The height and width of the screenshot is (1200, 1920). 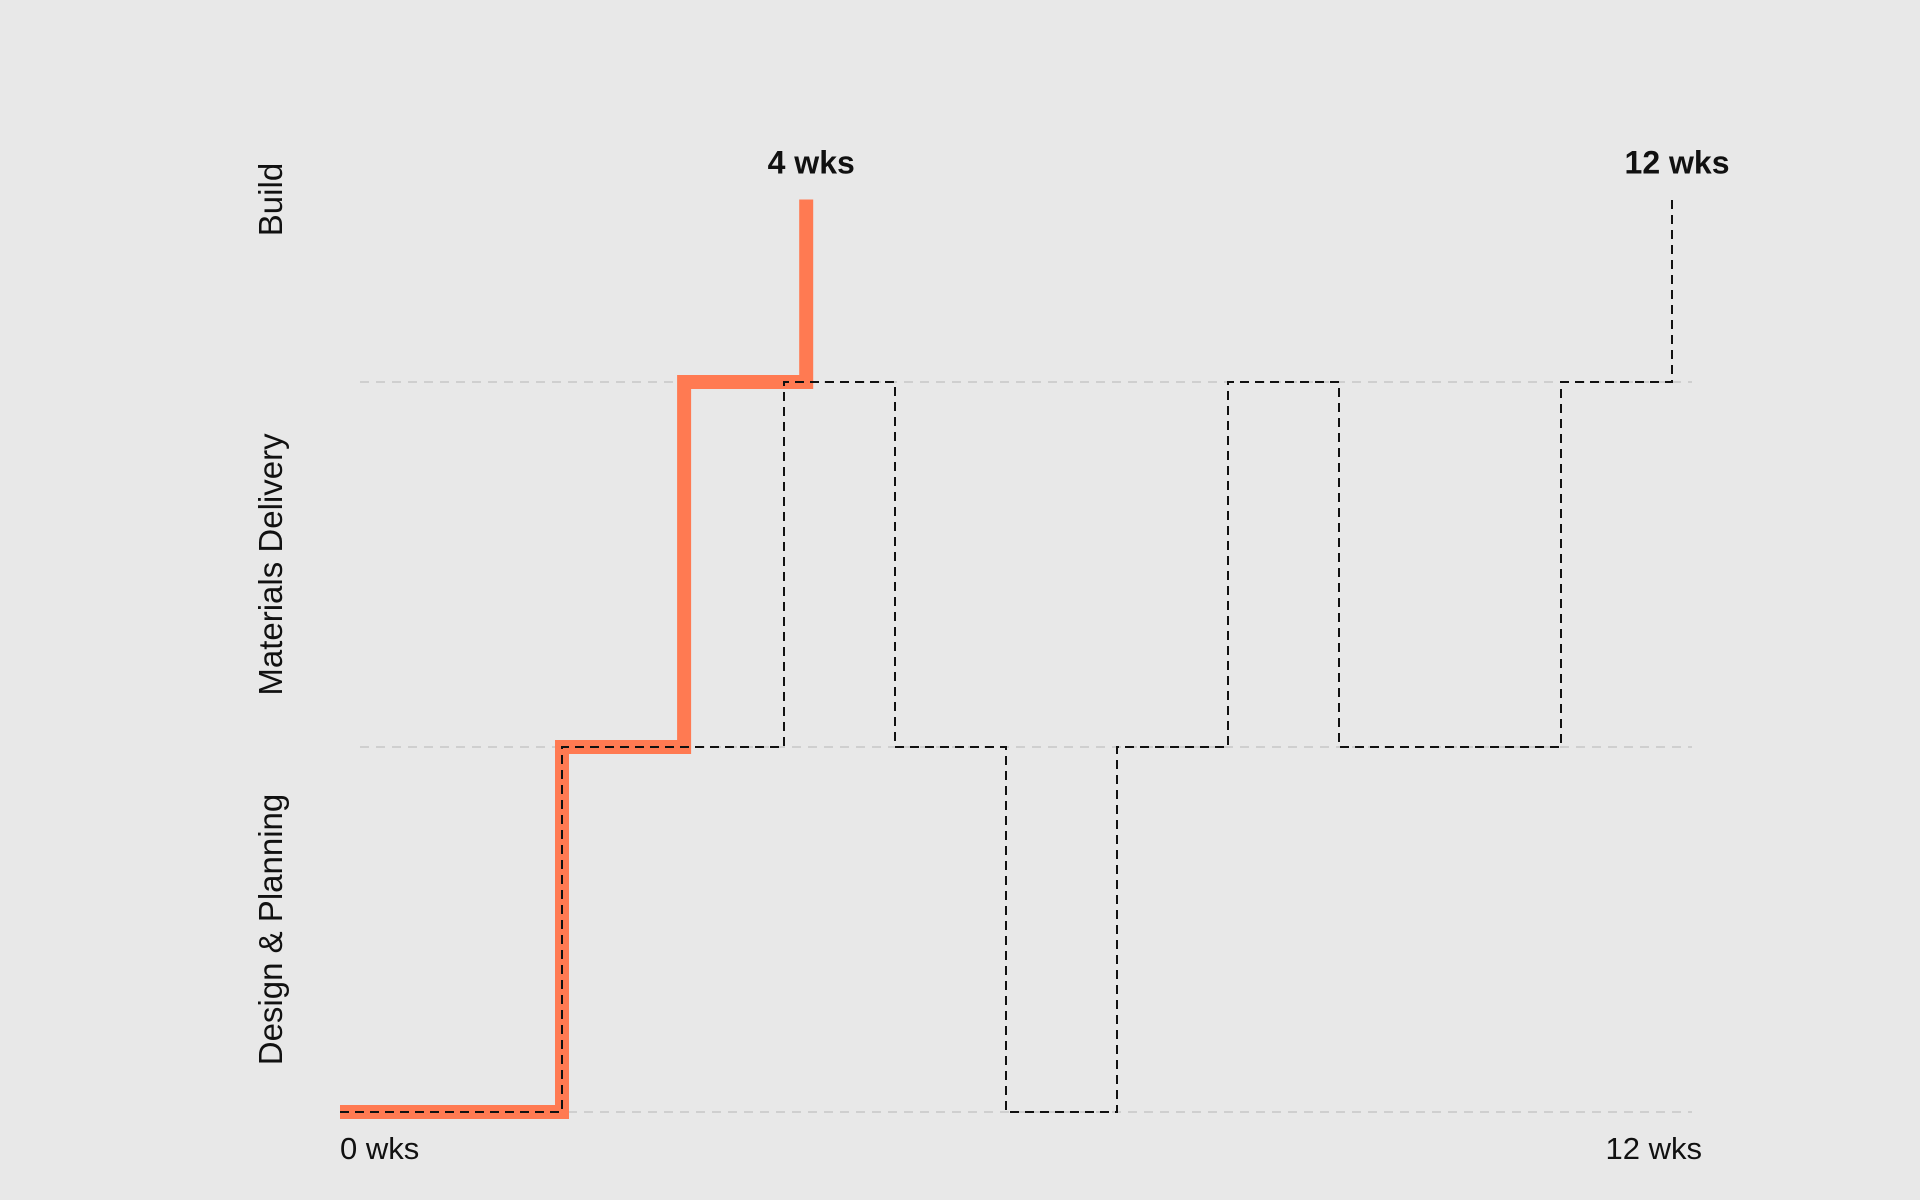 What do you see at coordinates (270, 930) in the screenshot?
I see `lane-label-0: Design & Planning` at bounding box center [270, 930].